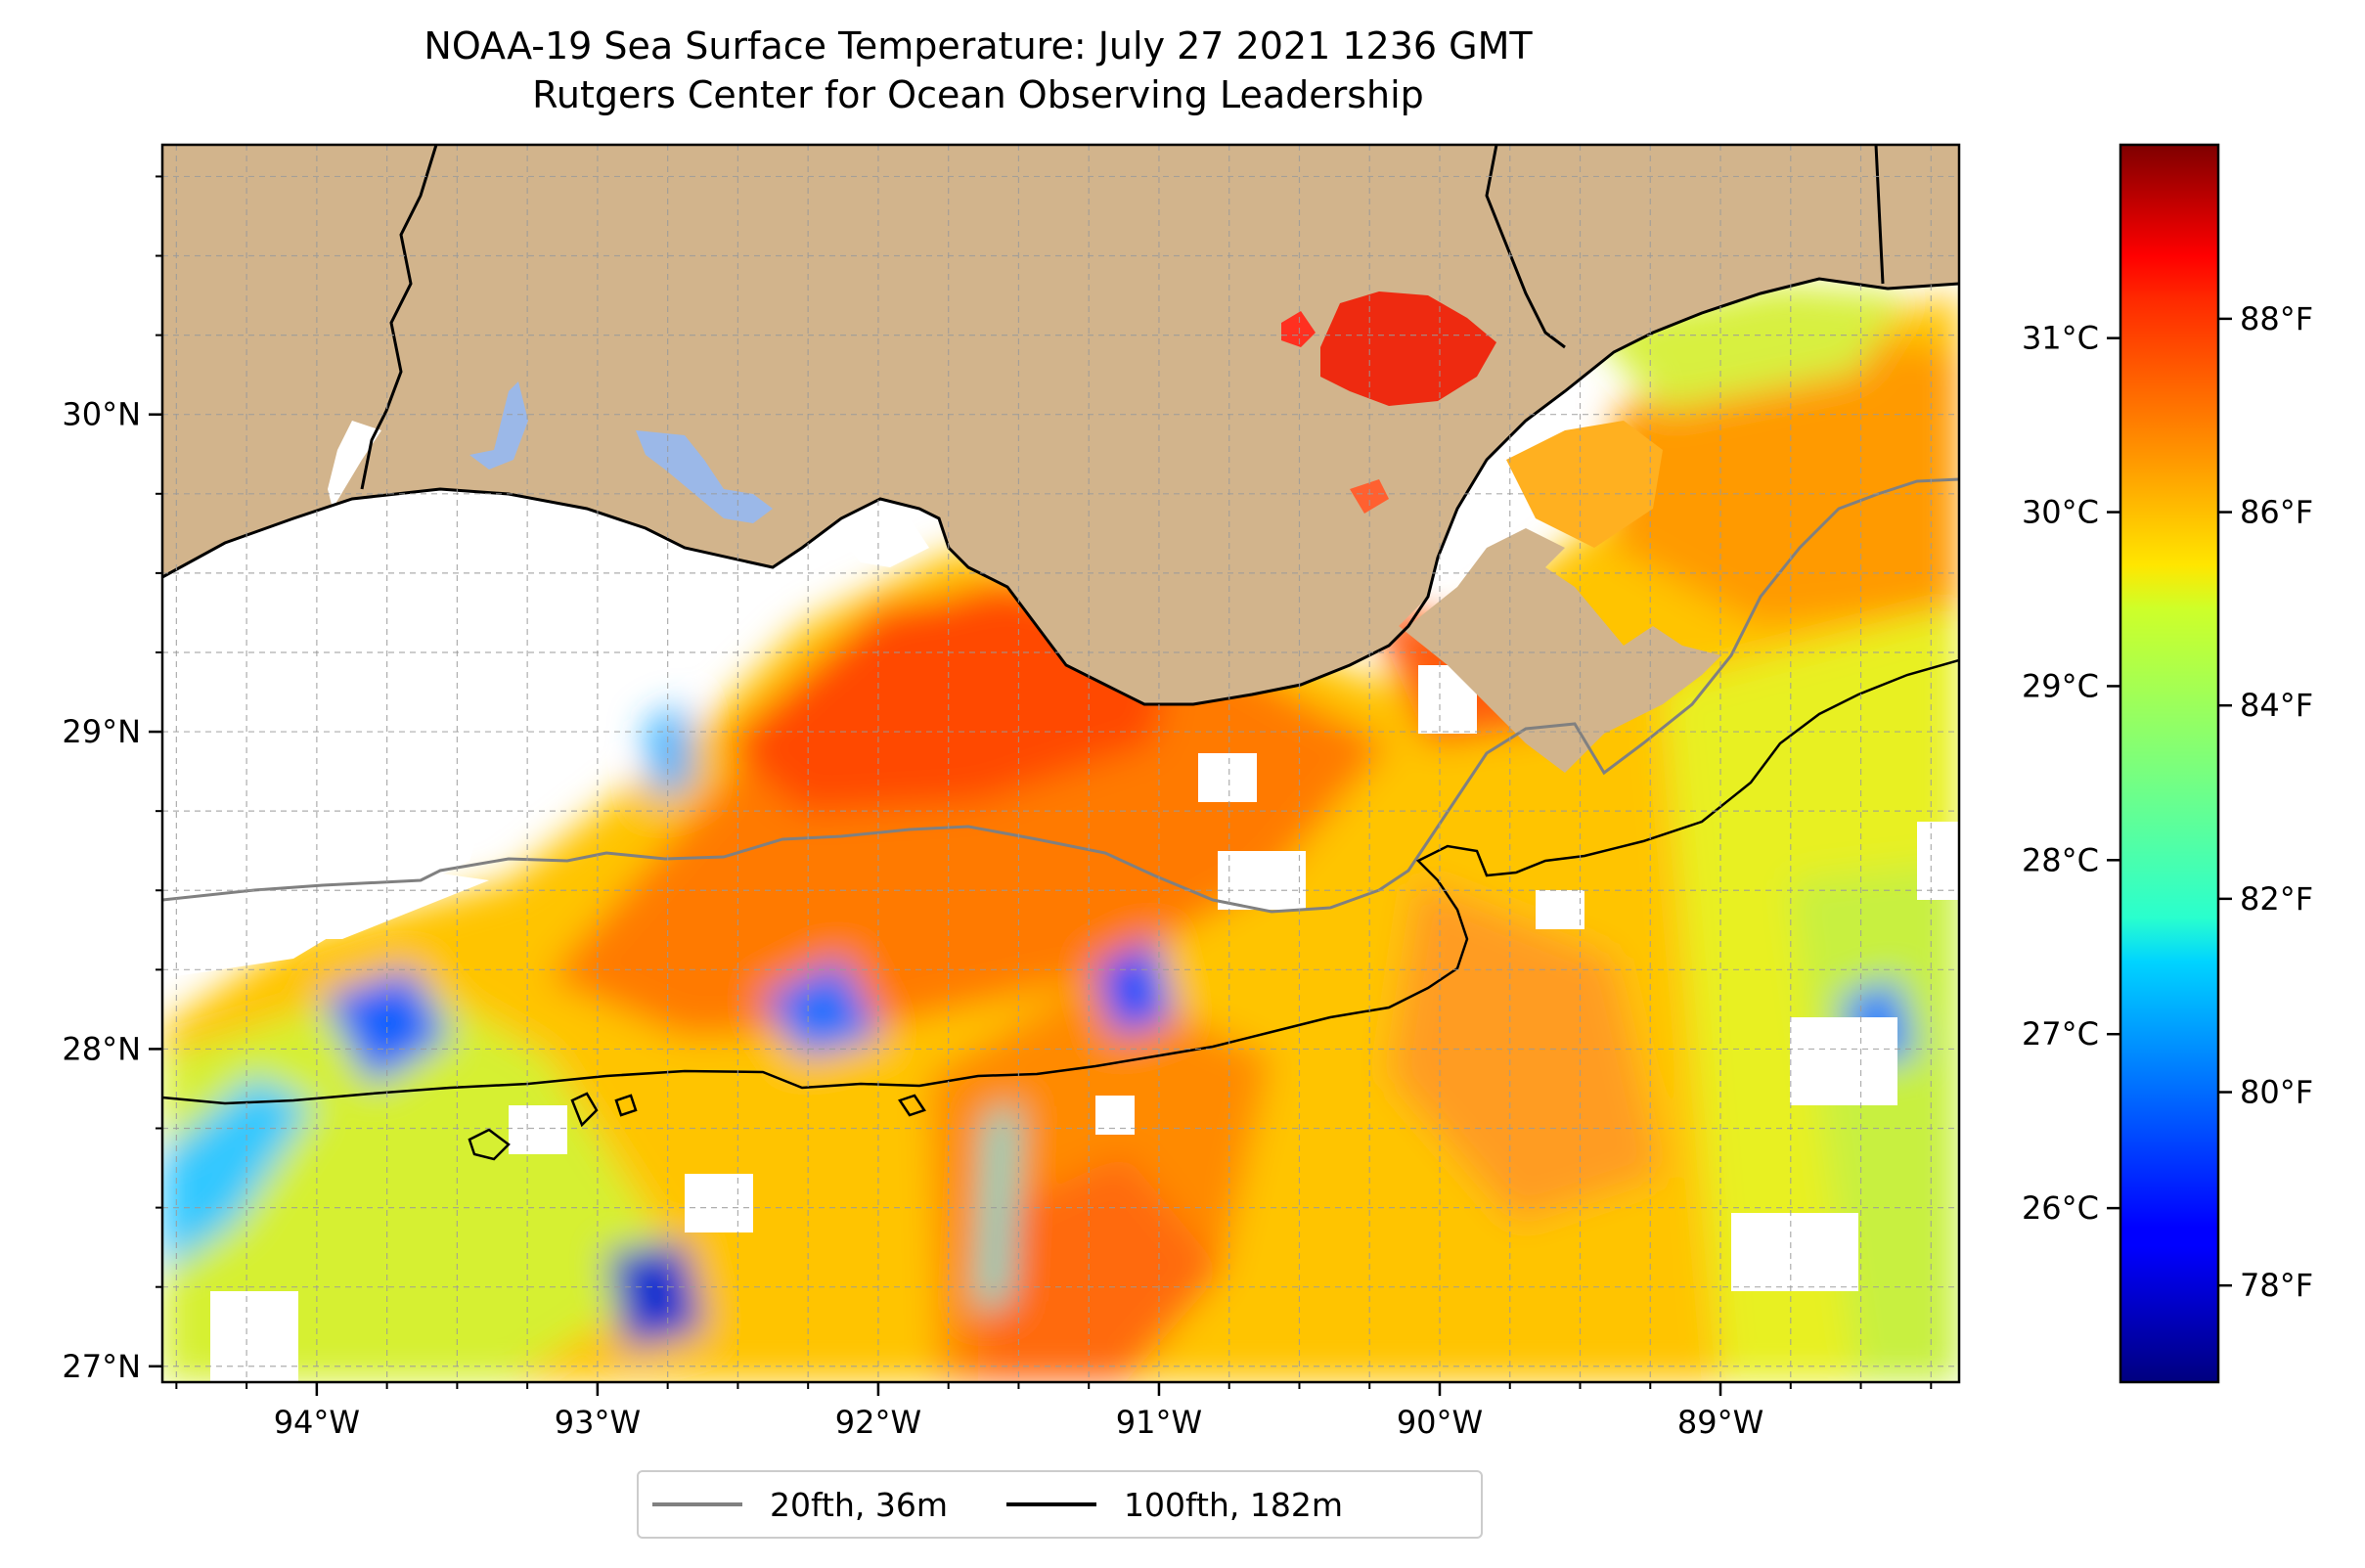 Image resolution: width=2365 pixels, height=1568 pixels. Describe the element at coordinates (2060, 859) in the screenshot. I see `celsius-tick-label: 28°C` at that location.